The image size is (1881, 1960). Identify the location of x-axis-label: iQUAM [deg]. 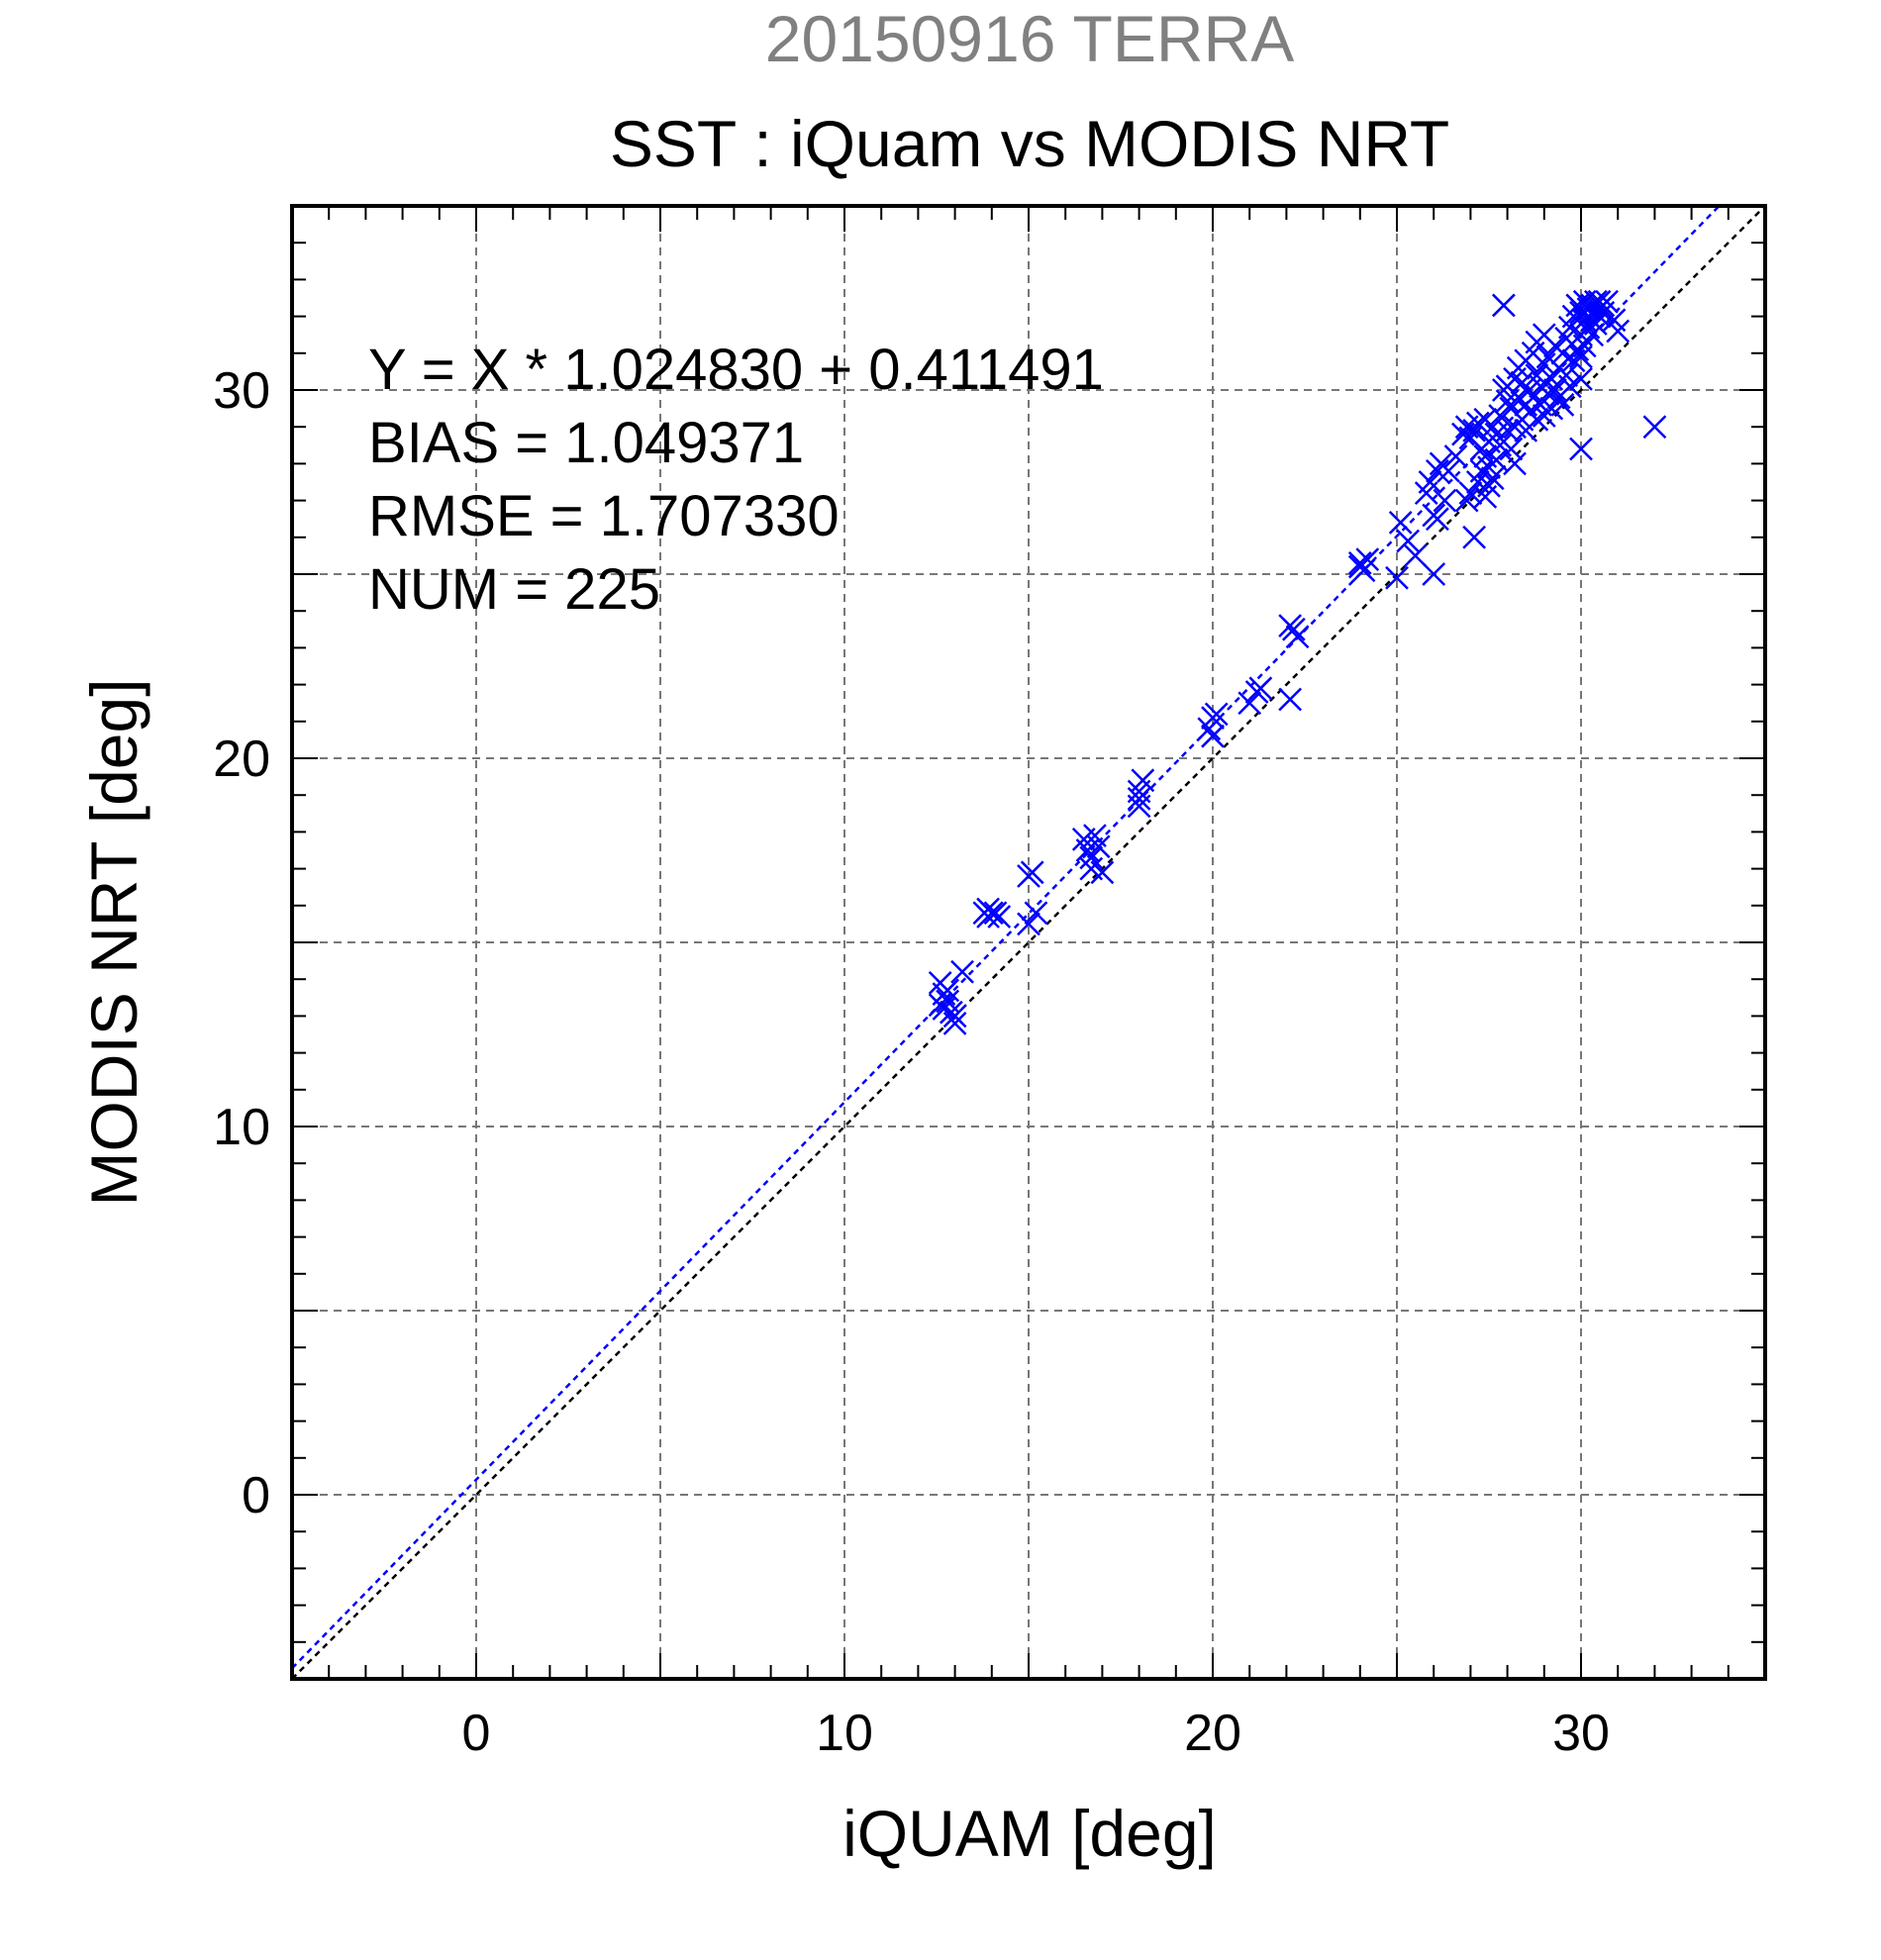
(1030, 1833).